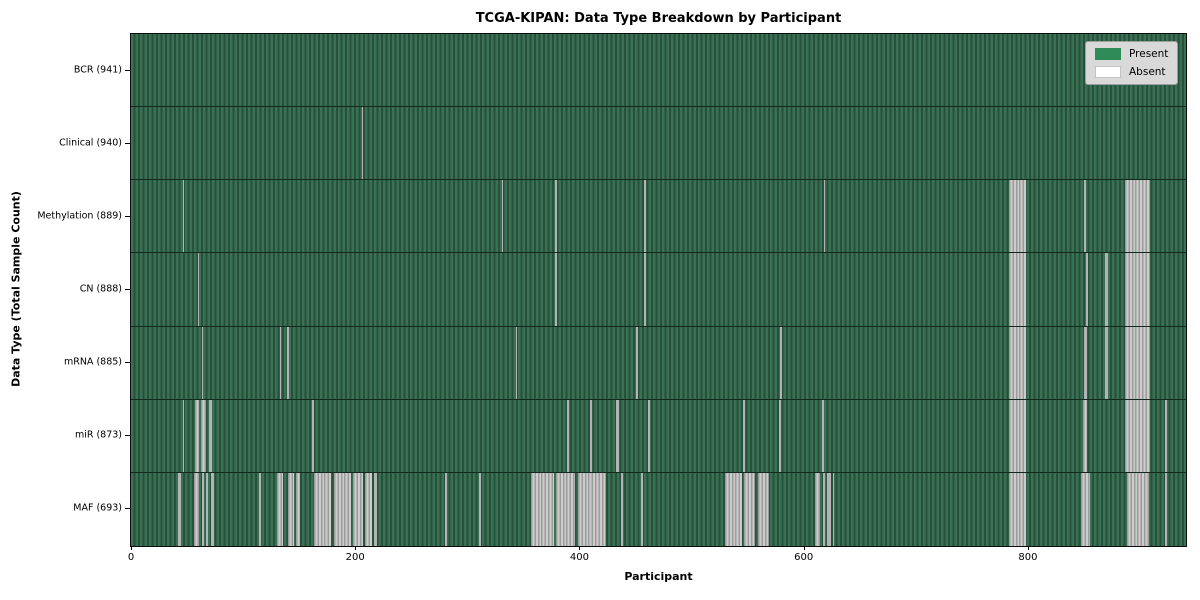 The width and height of the screenshot is (1200, 600). I want to click on ytick-label-maf: MAF (693), so click(97, 508).